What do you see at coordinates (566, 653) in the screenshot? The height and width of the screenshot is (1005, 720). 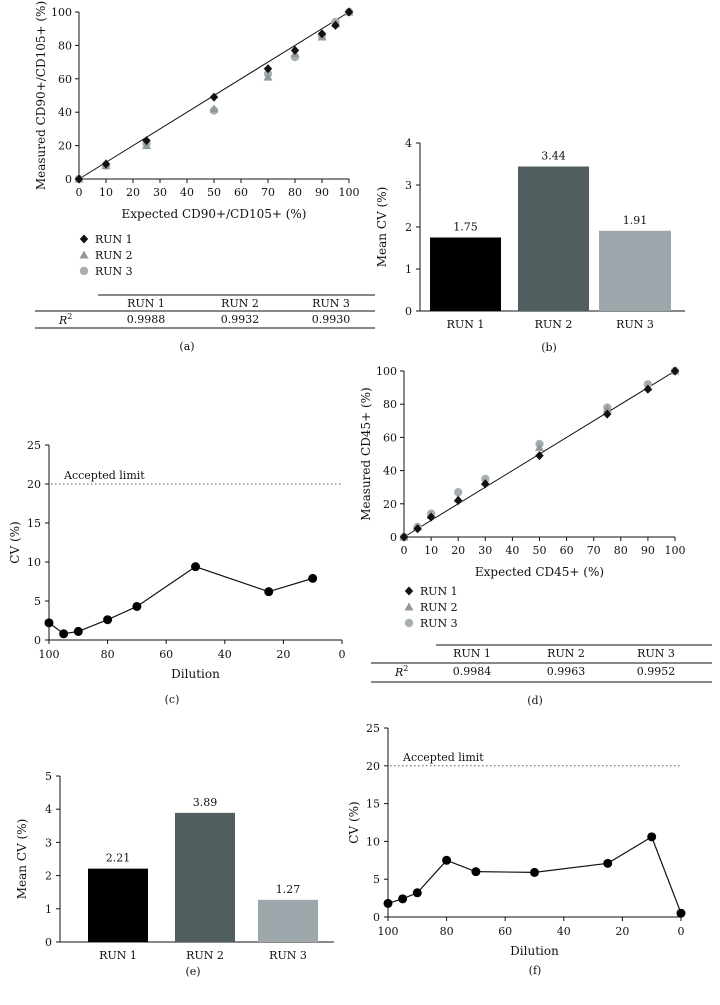 I see `table-header: RUN 2` at bounding box center [566, 653].